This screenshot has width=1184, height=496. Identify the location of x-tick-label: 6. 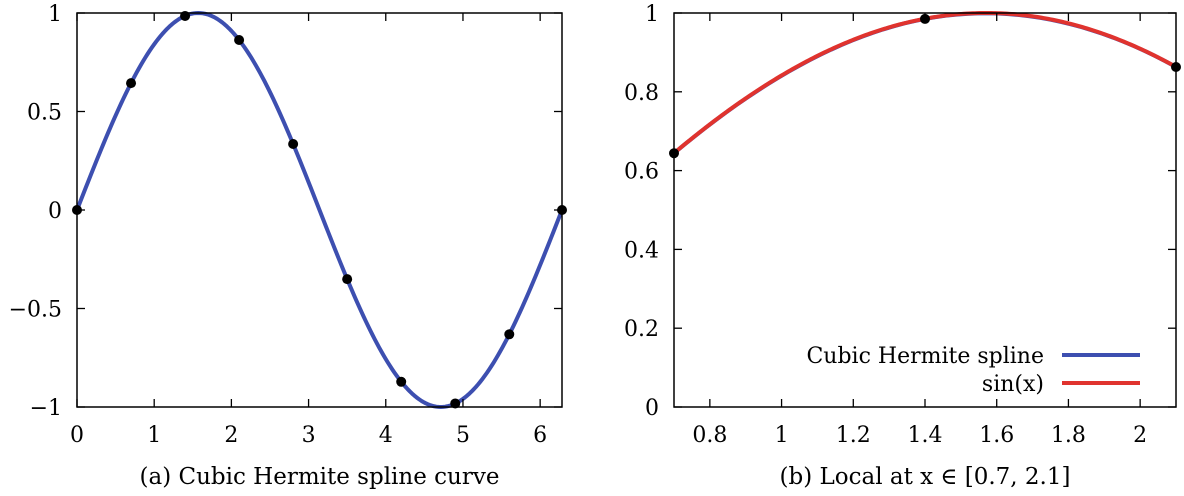
(540, 435).